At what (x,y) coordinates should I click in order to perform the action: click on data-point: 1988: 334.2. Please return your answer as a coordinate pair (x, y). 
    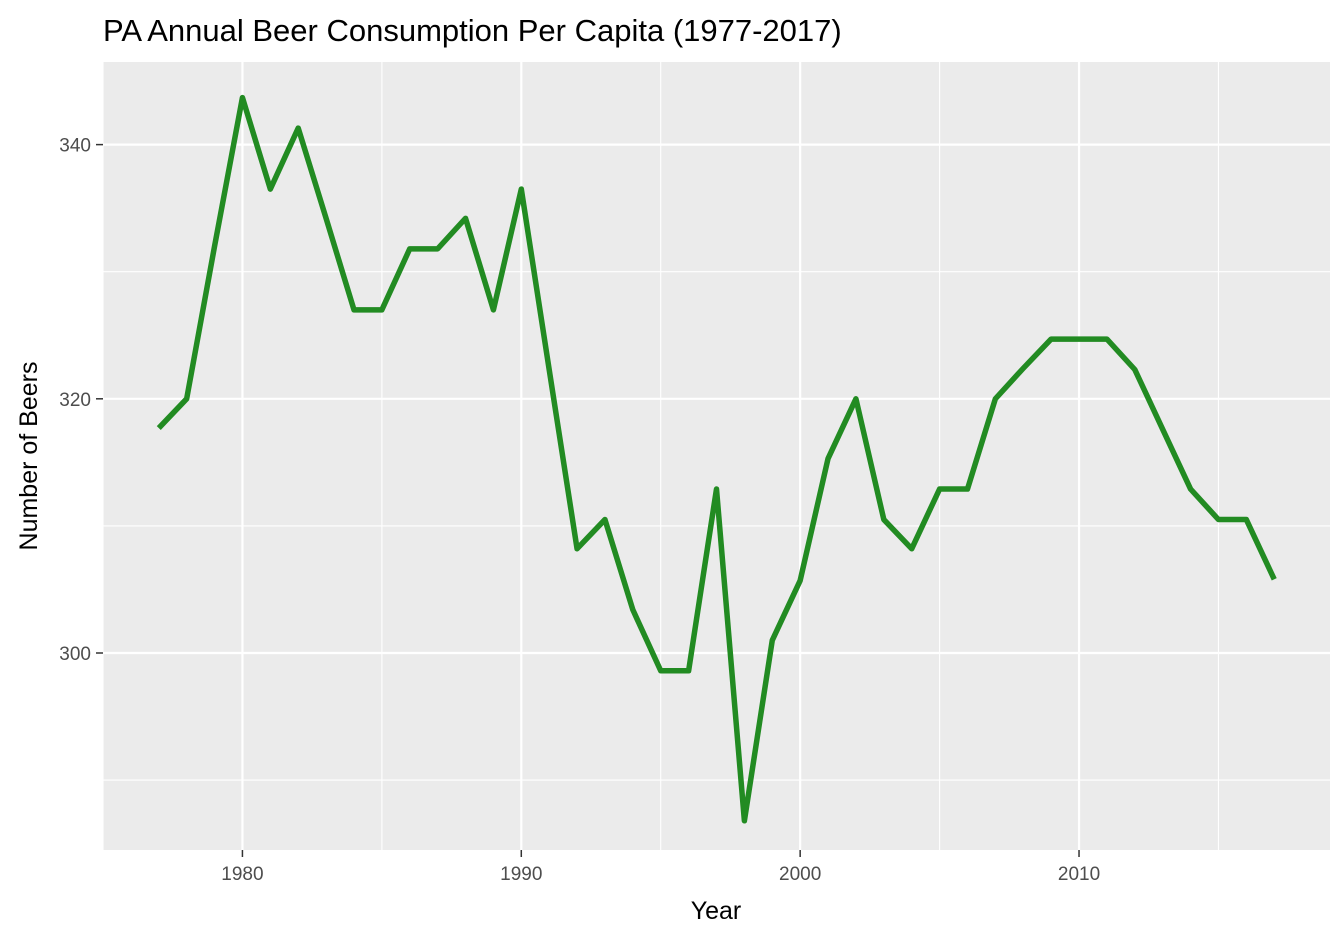
    Looking at the image, I should click on (466, 218).